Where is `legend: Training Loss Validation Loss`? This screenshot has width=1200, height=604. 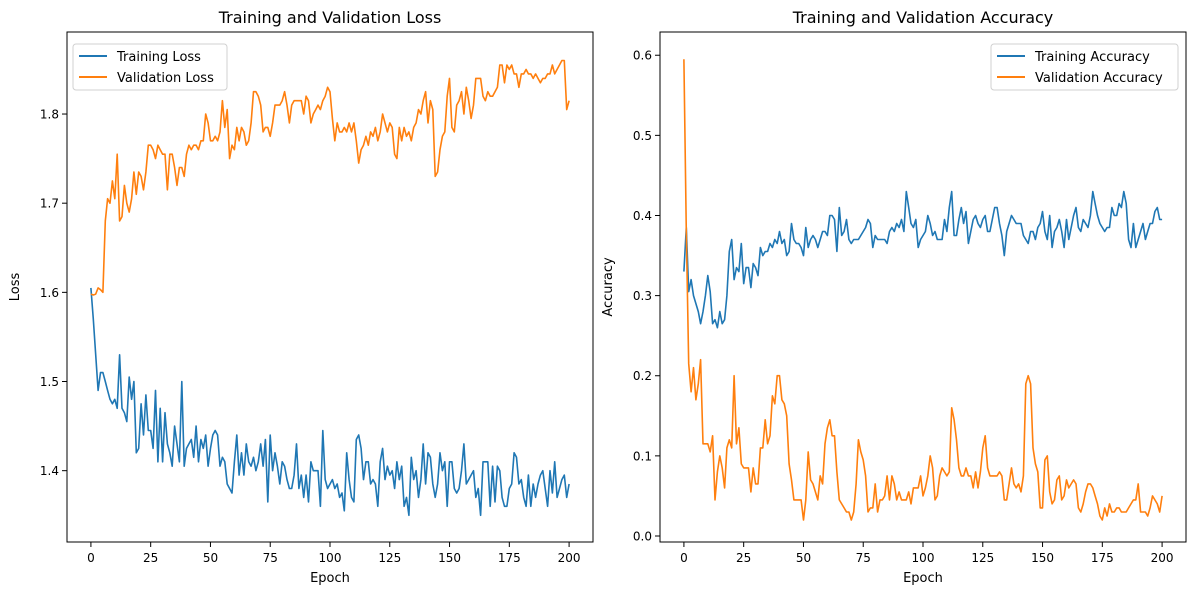 legend: Training Loss Validation Loss is located at coordinates (150, 67).